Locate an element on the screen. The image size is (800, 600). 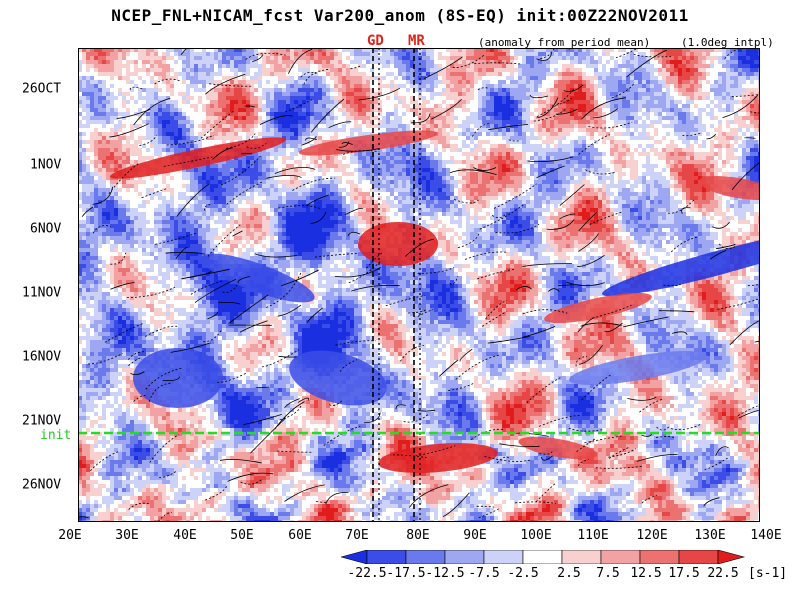
x-tick-label: 140E is located at coordinates (765, 535).